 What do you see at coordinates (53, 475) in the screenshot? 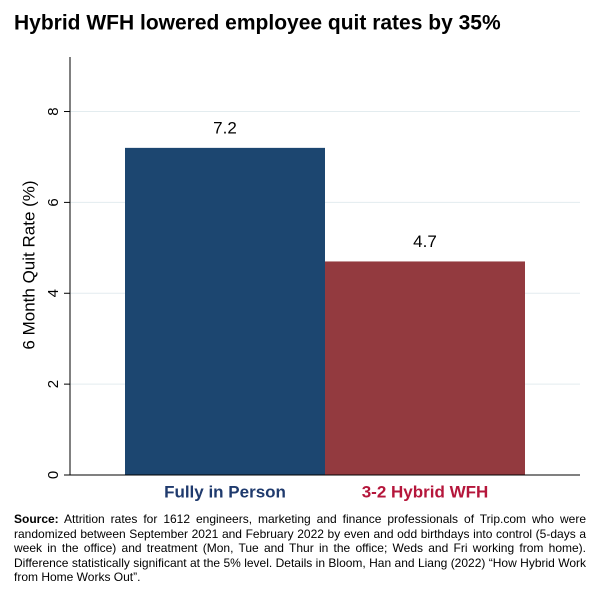
I see `y-tick-label: 0` at bounding box center [53, 475].